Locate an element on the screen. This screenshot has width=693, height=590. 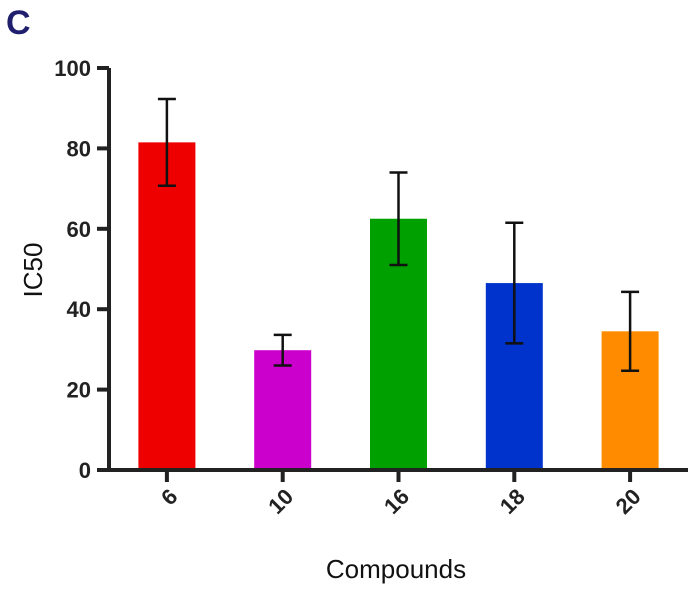
y-tick-label: 100 is located at coordinates (72, 68).